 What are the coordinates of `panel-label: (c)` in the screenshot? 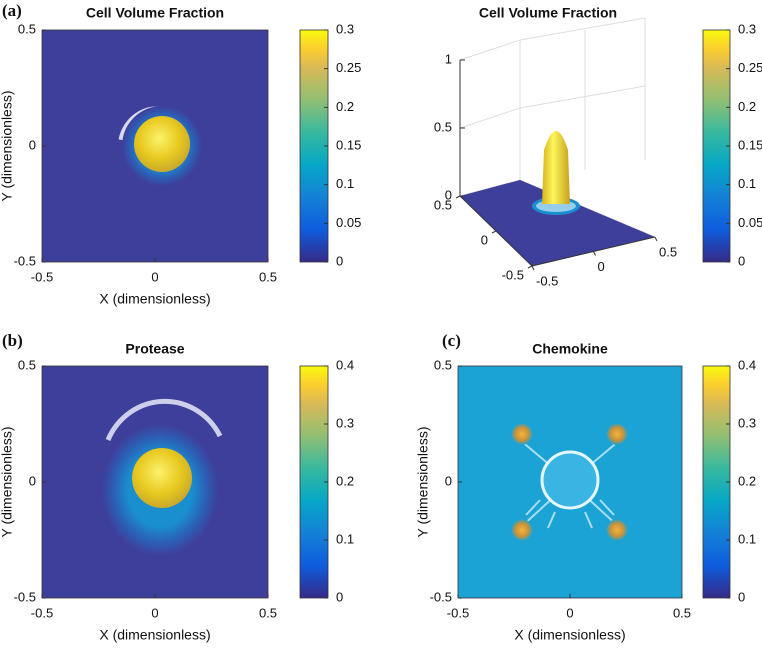 It's located at (451, 340).